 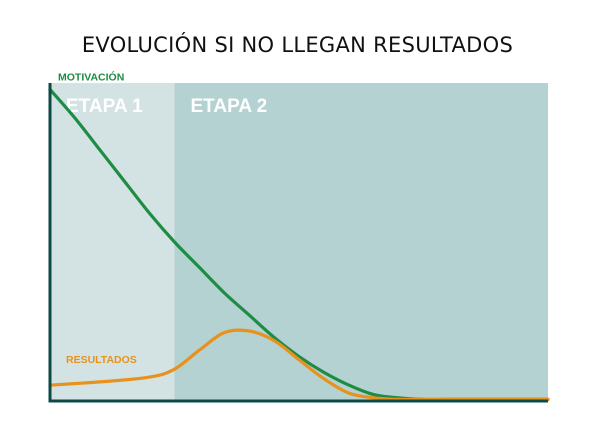 What do you see at coordinates (229, 106) in the screenshot?
I see `stage-2-label: ETAPA 2` at bounding box center [229, 106].